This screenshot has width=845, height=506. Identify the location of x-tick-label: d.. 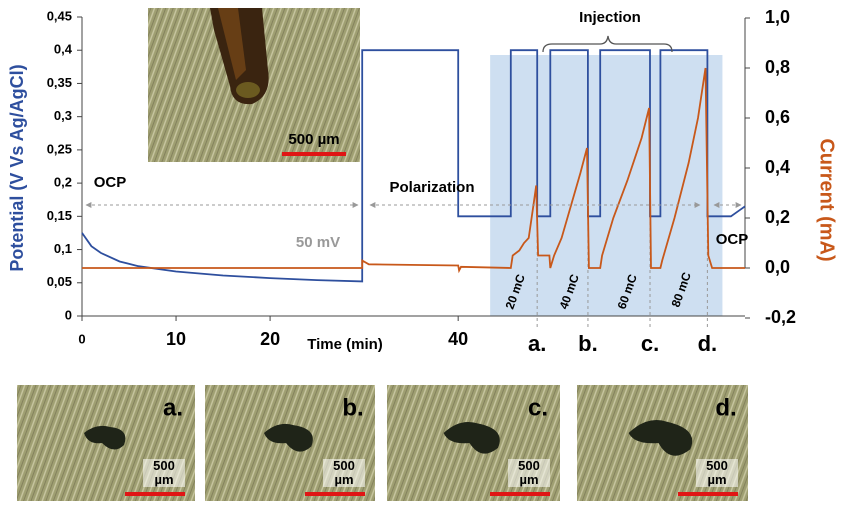
(708, 343).